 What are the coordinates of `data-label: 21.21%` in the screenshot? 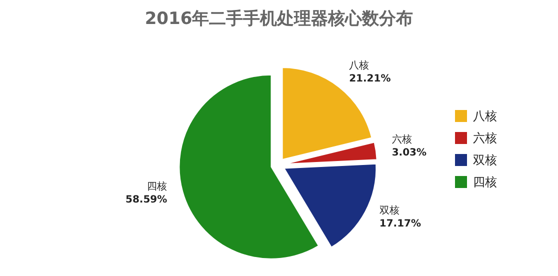 It's located at (370, 79).